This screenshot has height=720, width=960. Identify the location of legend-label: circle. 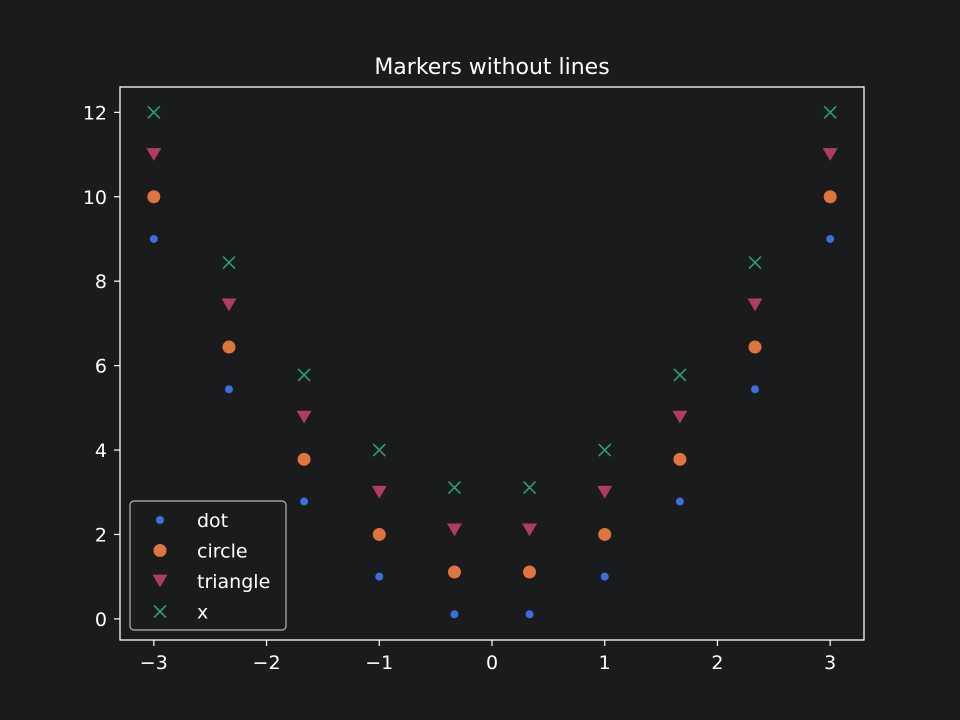
(222, 552).